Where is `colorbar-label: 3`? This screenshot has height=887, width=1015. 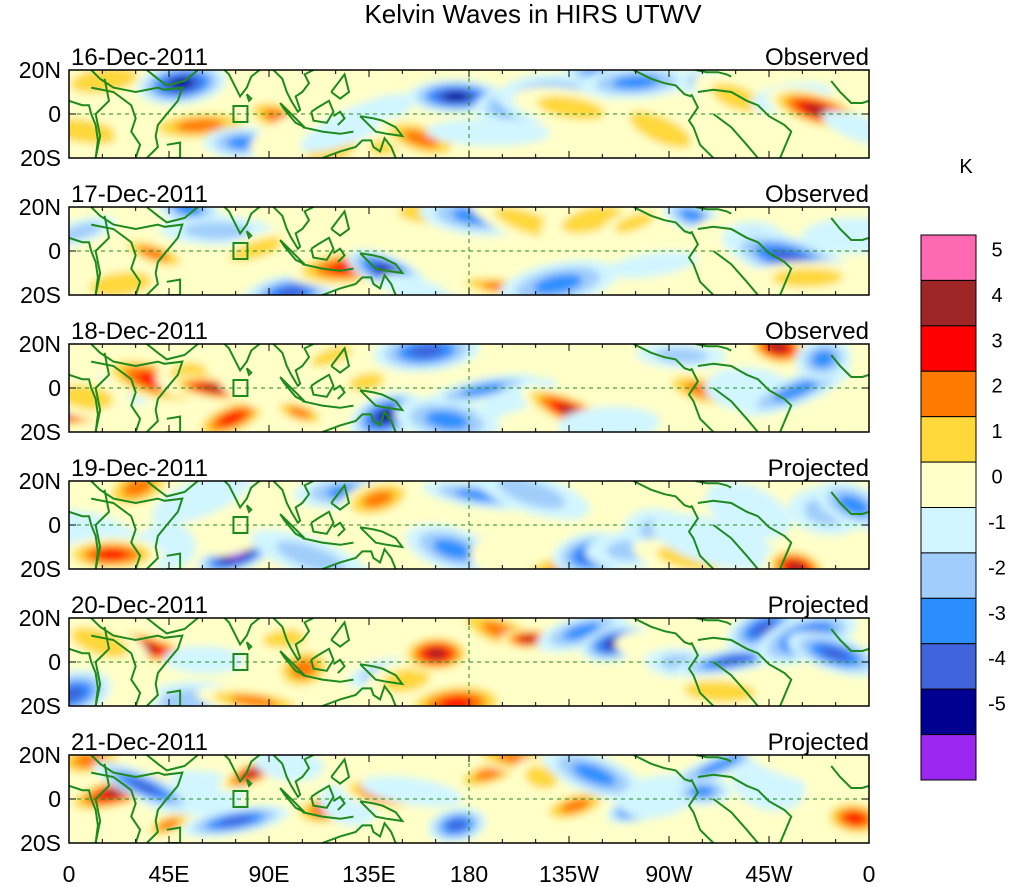 colorbar-label: 3 is located at coordinates (996, 341).